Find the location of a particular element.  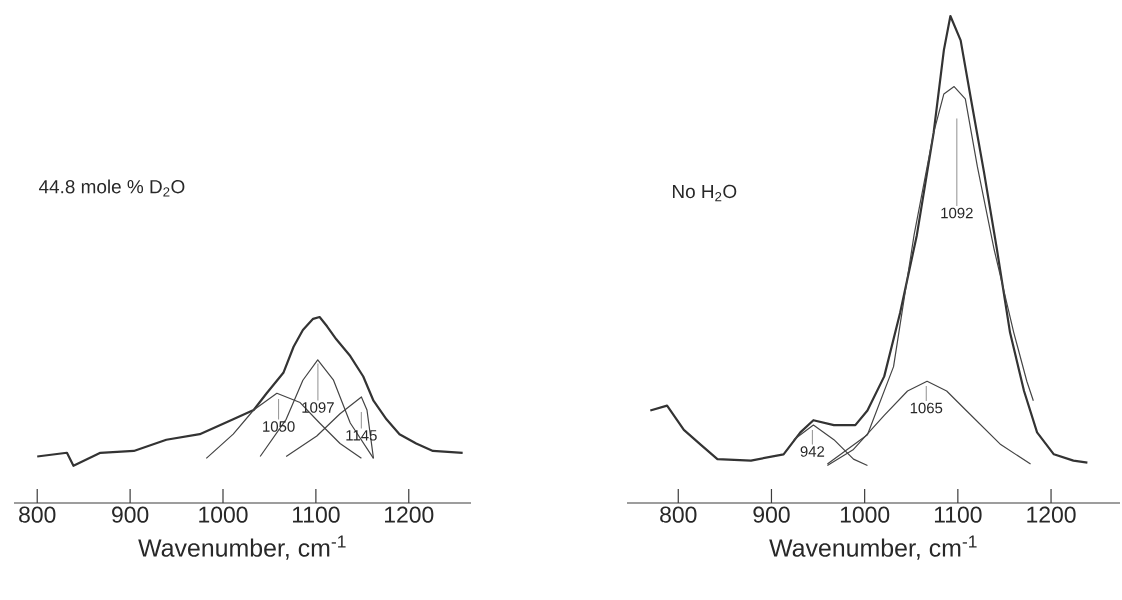

text: No H$_{2}$O is located at coordinates (704, 193).